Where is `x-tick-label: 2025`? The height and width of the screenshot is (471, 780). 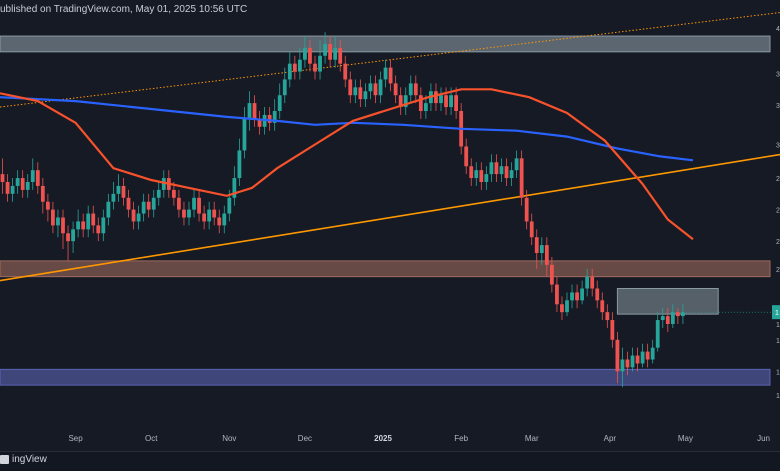
x-tick-label: 2025 is located at coordinates (383, 438).